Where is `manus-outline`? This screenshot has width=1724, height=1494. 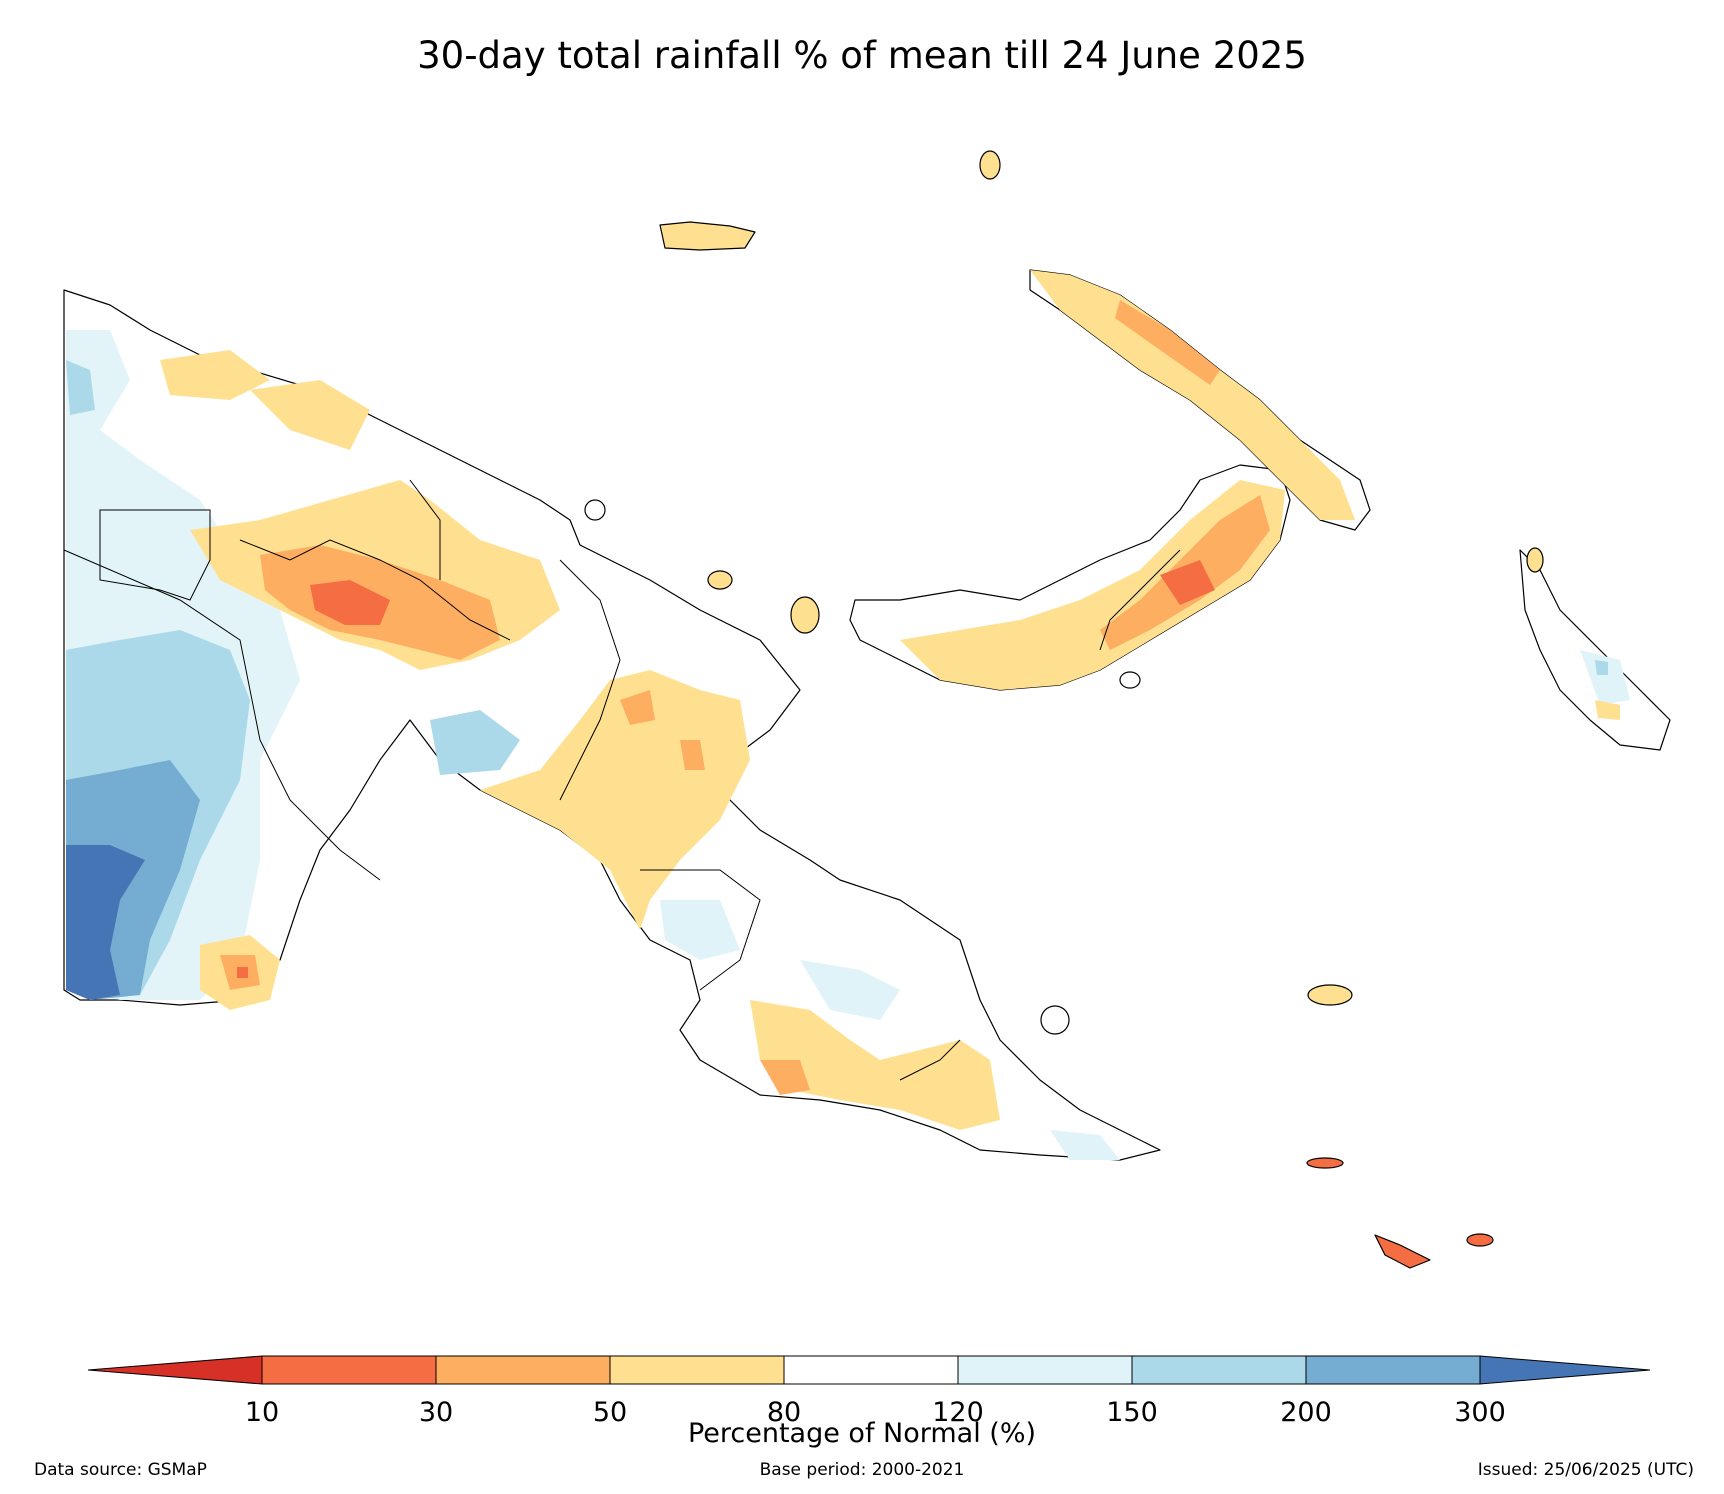 manus-outline is located at coordinates (707, 236).